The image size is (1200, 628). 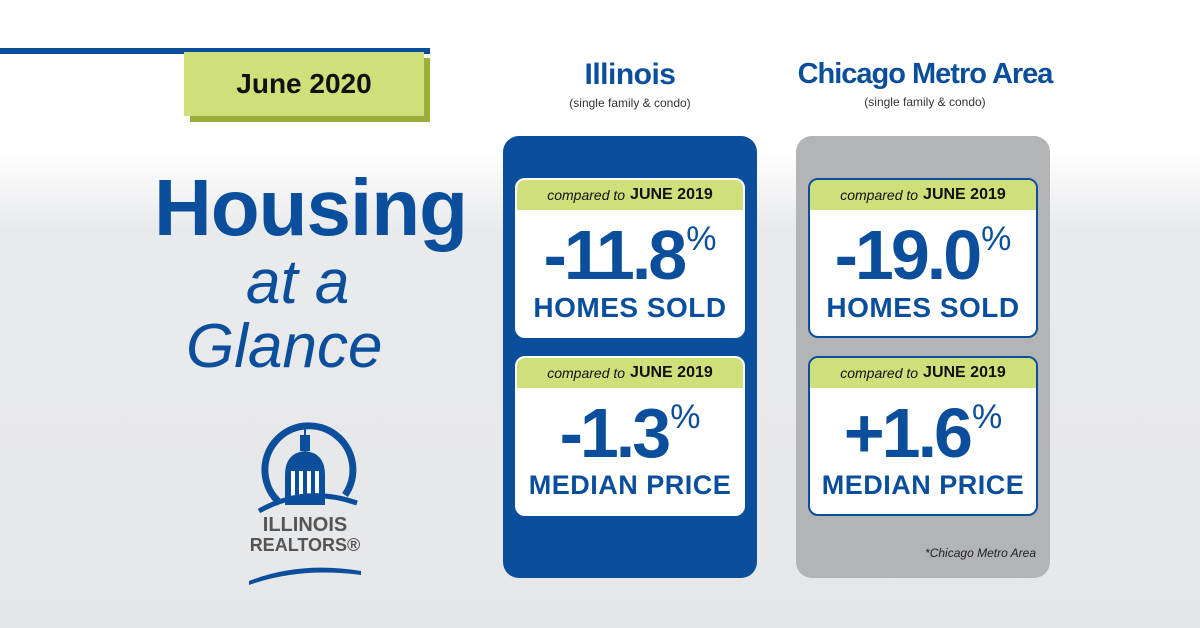 I want to click on illinois-realtors-logo: ILLINOIS REALTORS®, so click(x=305, y=500).